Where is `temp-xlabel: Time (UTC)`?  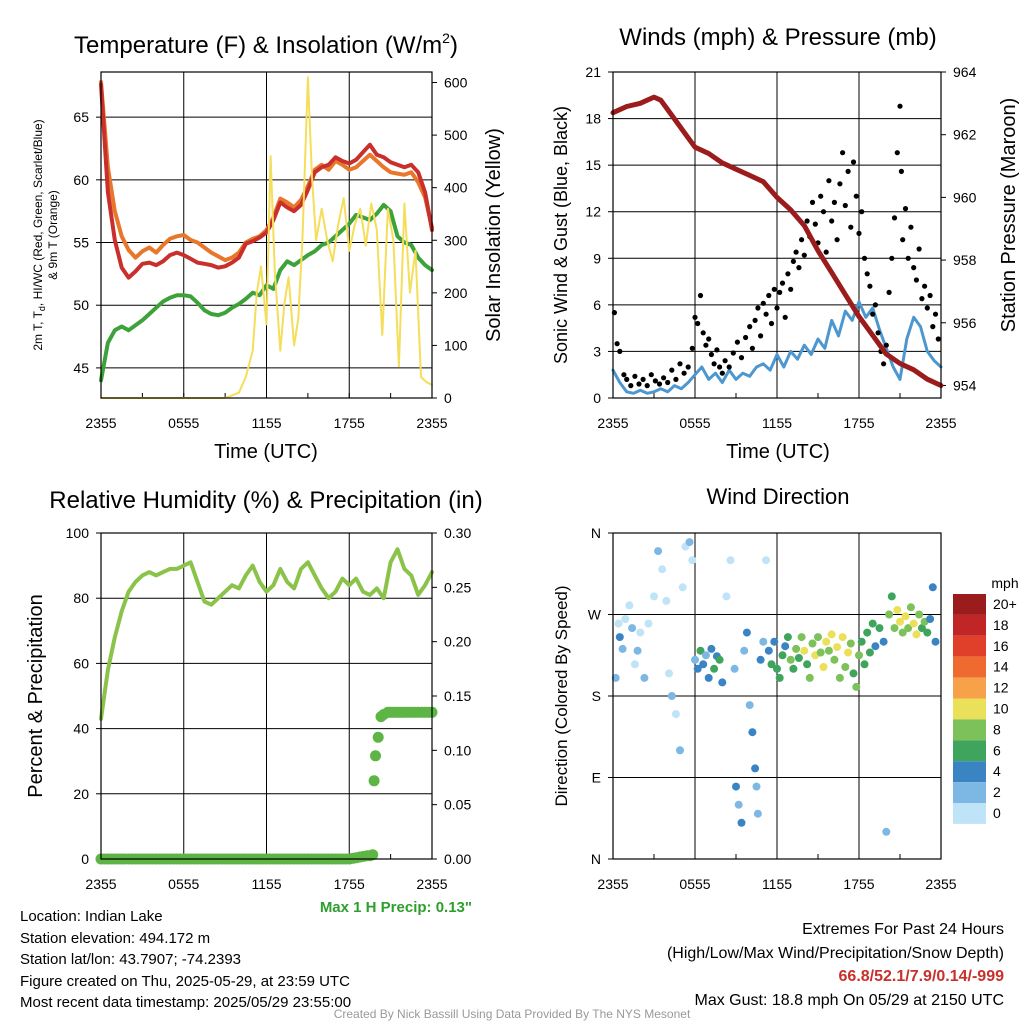 temp-xlabel: Time (UTC) is located at coordinates (266, 452).